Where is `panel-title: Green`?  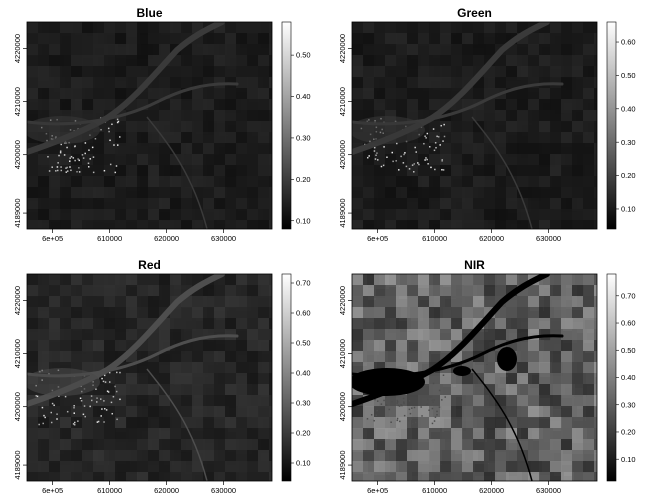
panel-title: Green is located at coordinates (474, 13).